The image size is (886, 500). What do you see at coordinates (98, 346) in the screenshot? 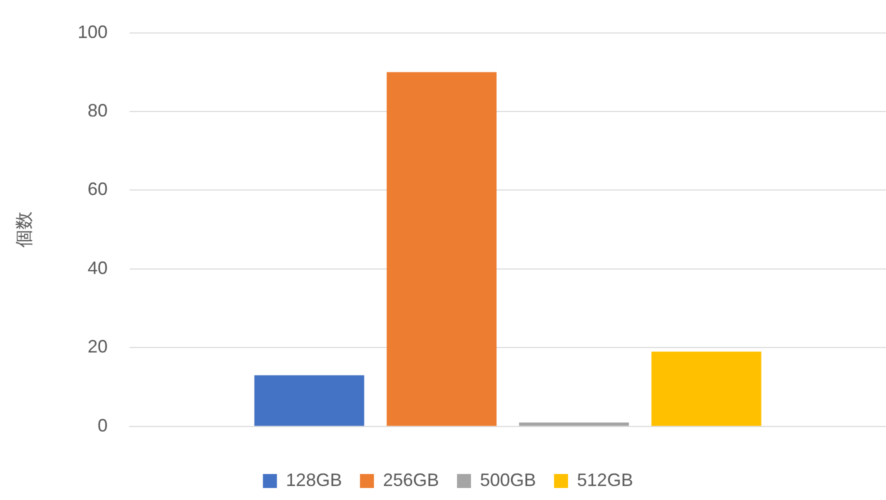
I see `y-tick-label: 20` at bounding box center [98, 346].